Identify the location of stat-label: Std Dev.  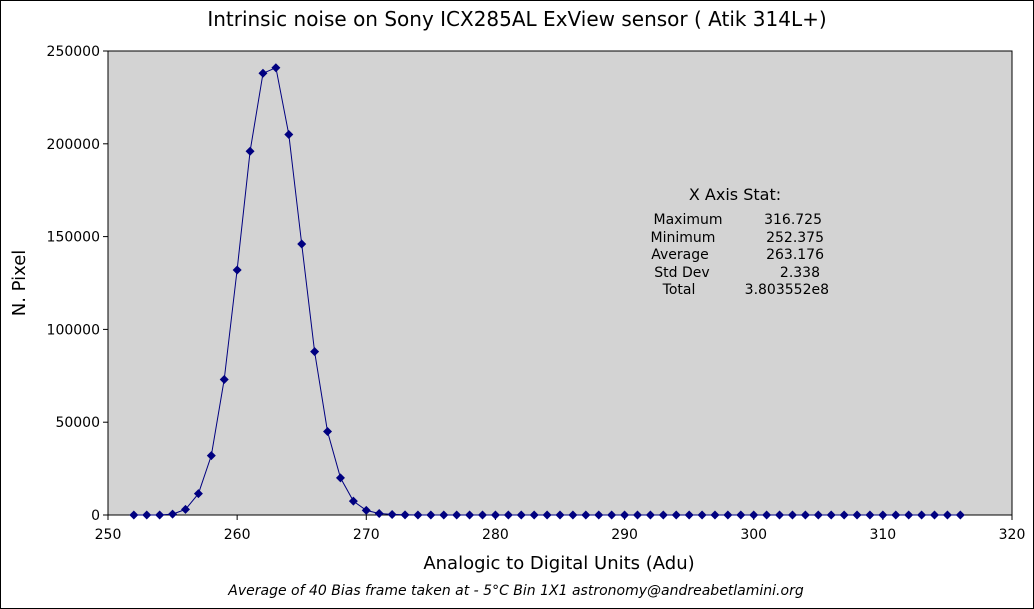
(681, 273).